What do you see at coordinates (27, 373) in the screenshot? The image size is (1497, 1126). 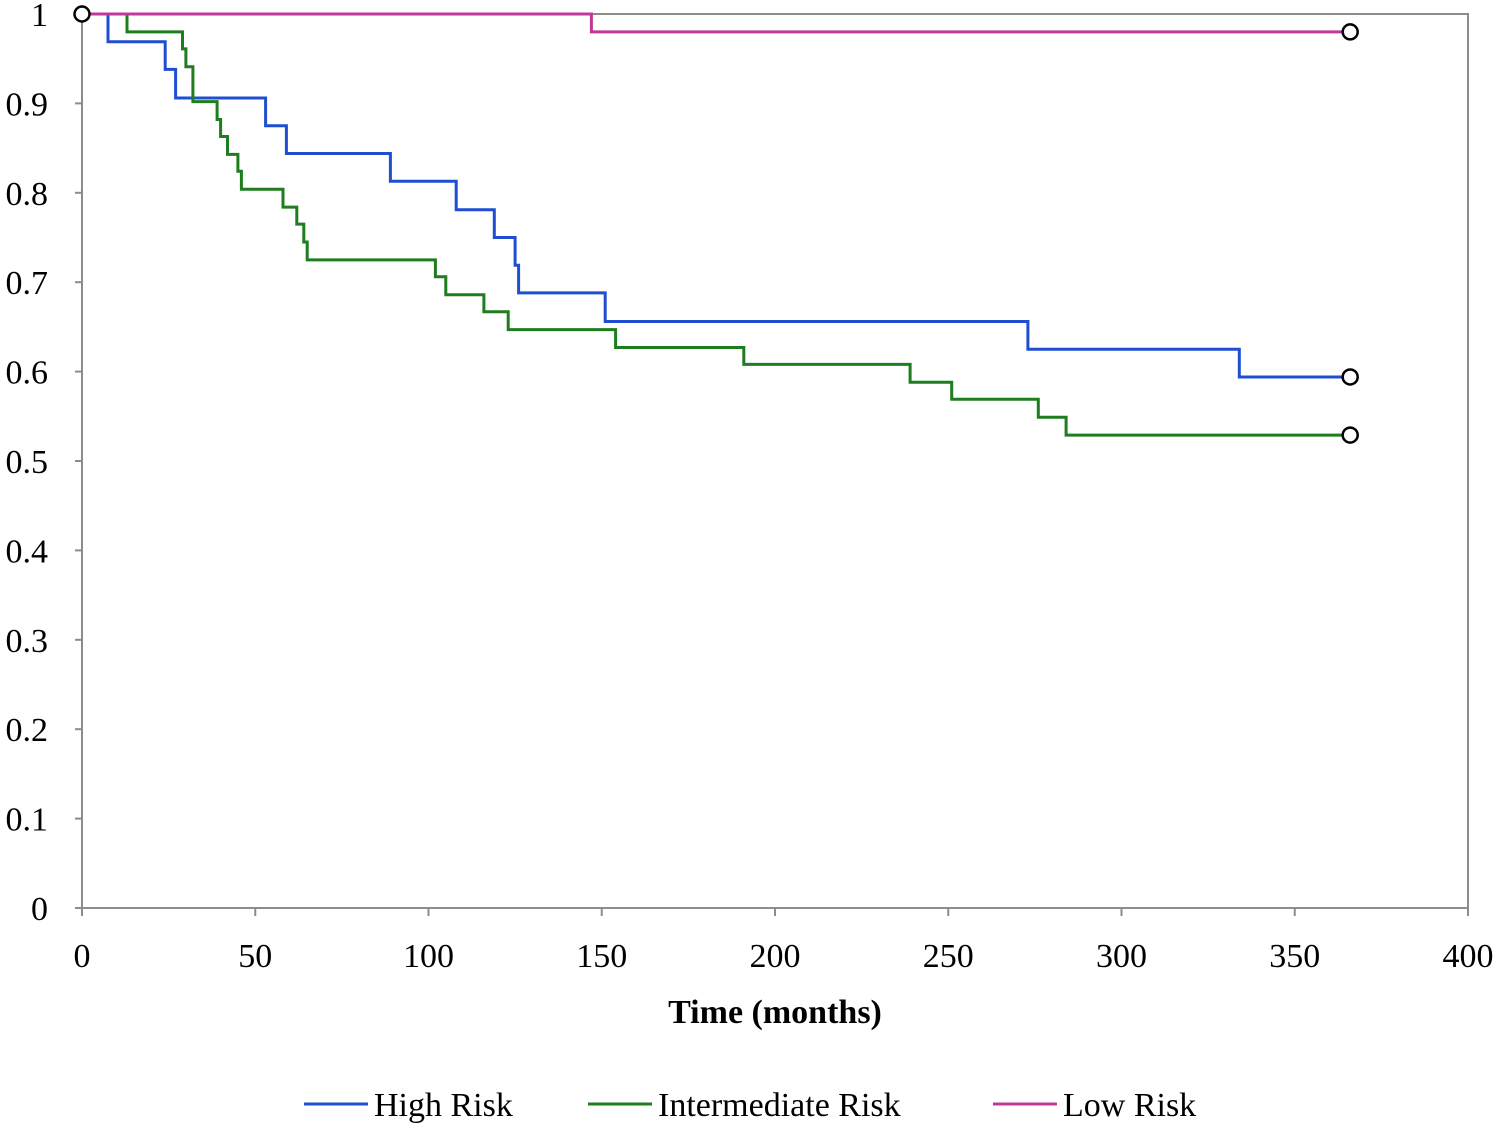 I see `y-tick-label: 0.6` at bounding box center [27, 373].